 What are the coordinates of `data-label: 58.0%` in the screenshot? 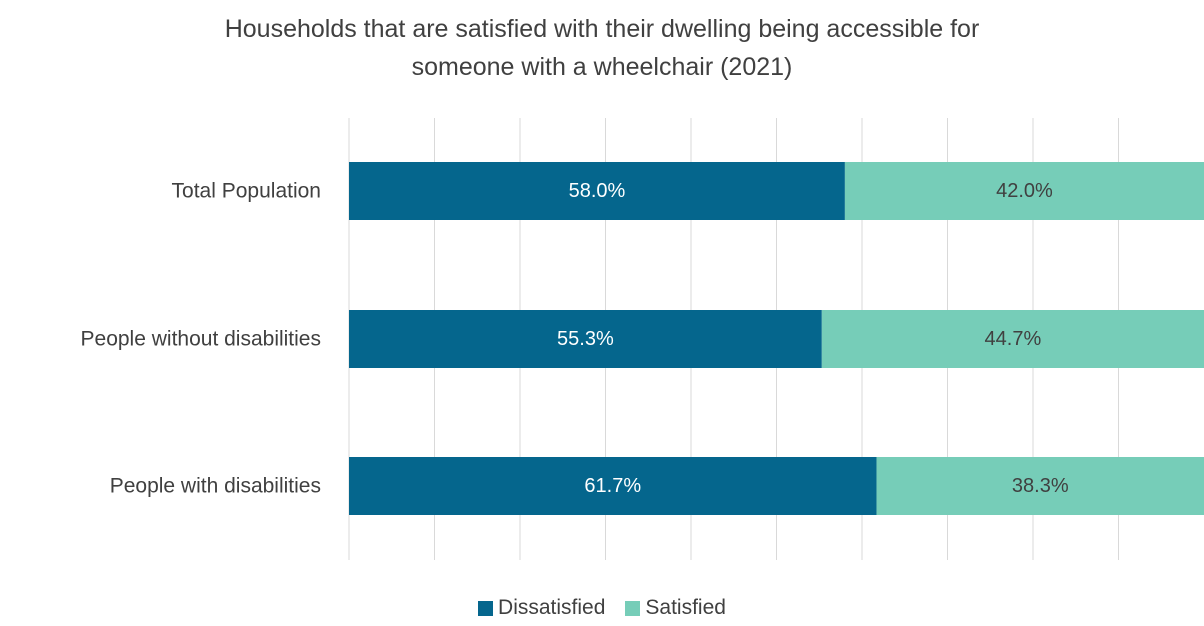 It's located at (597, 191).